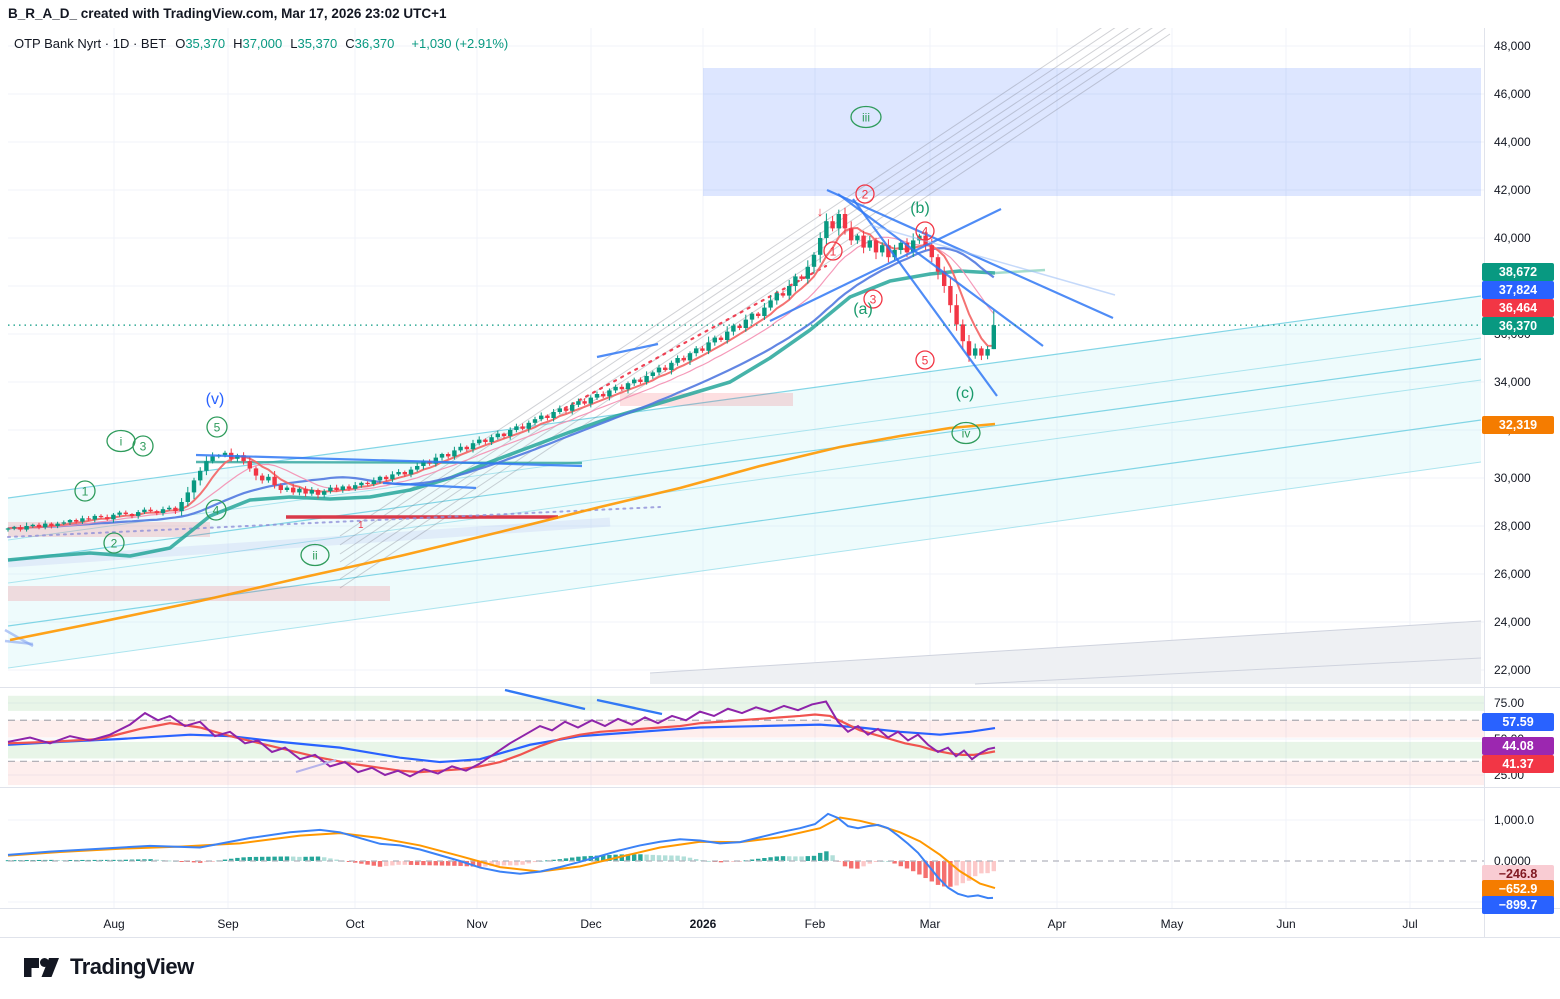 This screenshot has height=999, width=1560. I want to click on tradingview-logo: TradingView, so click(108, 967).